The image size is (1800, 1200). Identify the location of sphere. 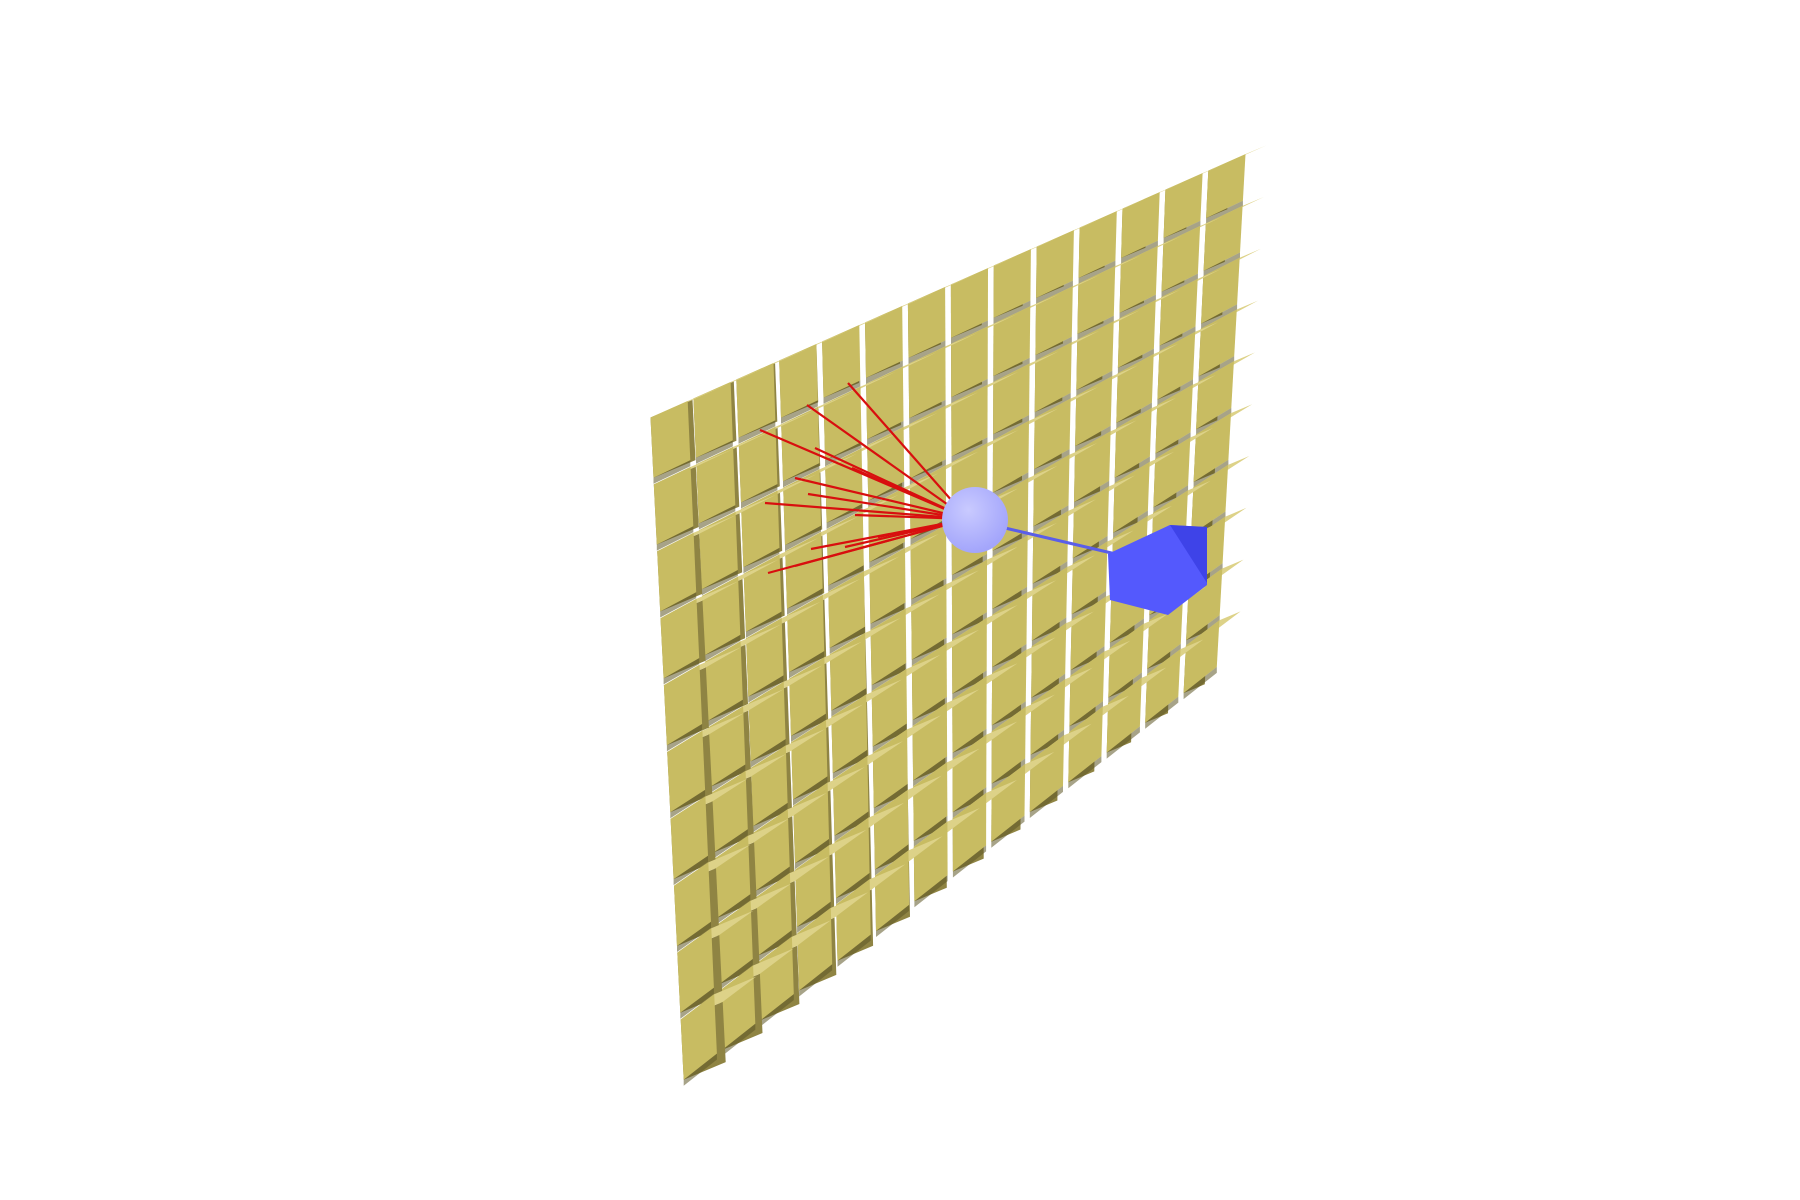
(975, 520).